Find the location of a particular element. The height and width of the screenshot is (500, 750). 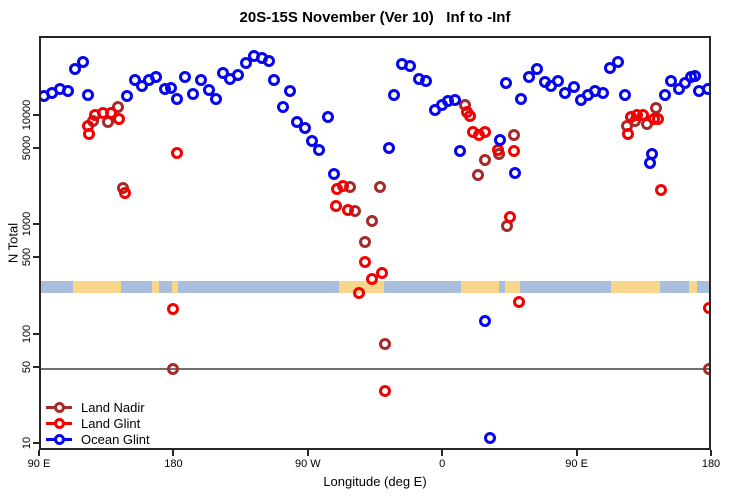

chart-title: 20S-15S November (Ver 10) Inf to -Inf is located at coordinates (375, 17).